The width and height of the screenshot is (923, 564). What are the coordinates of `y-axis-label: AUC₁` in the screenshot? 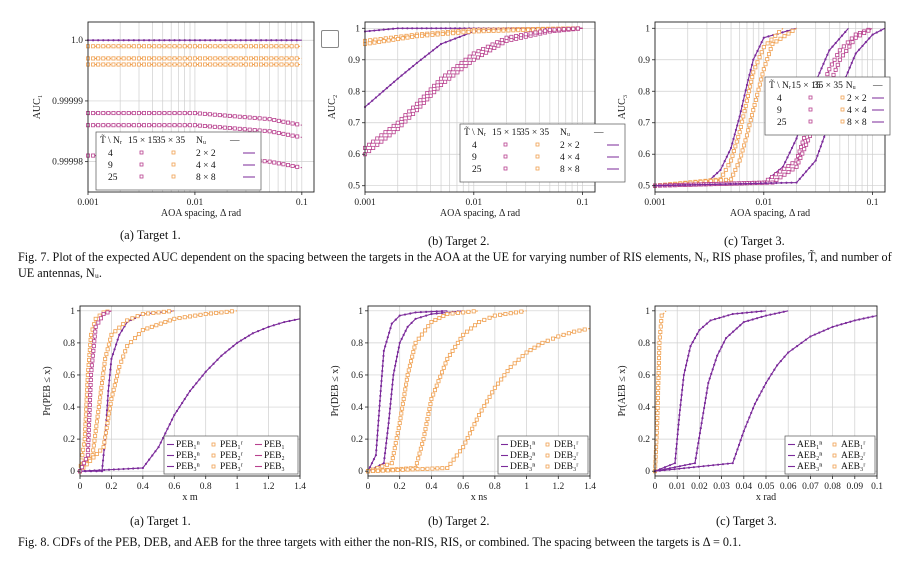 It's located at (37, 107).